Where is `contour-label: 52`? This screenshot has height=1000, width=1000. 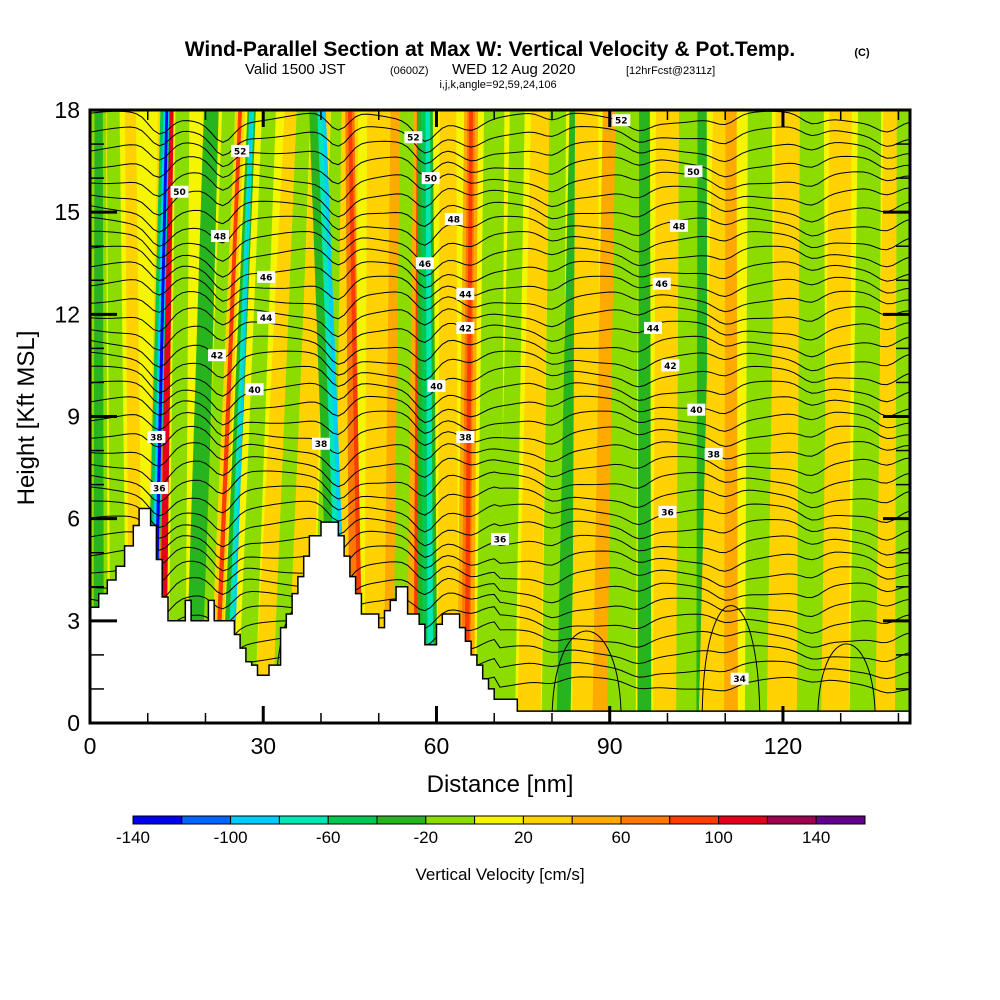 contour-label: 52 is located at coordinates (621, 120).